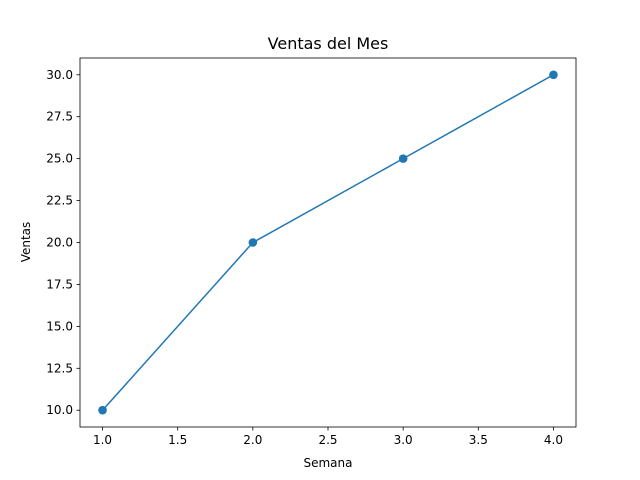 This screenshot has width=640, height=480. I want to click on y-axis-label: Ventas, so click(26, 242).